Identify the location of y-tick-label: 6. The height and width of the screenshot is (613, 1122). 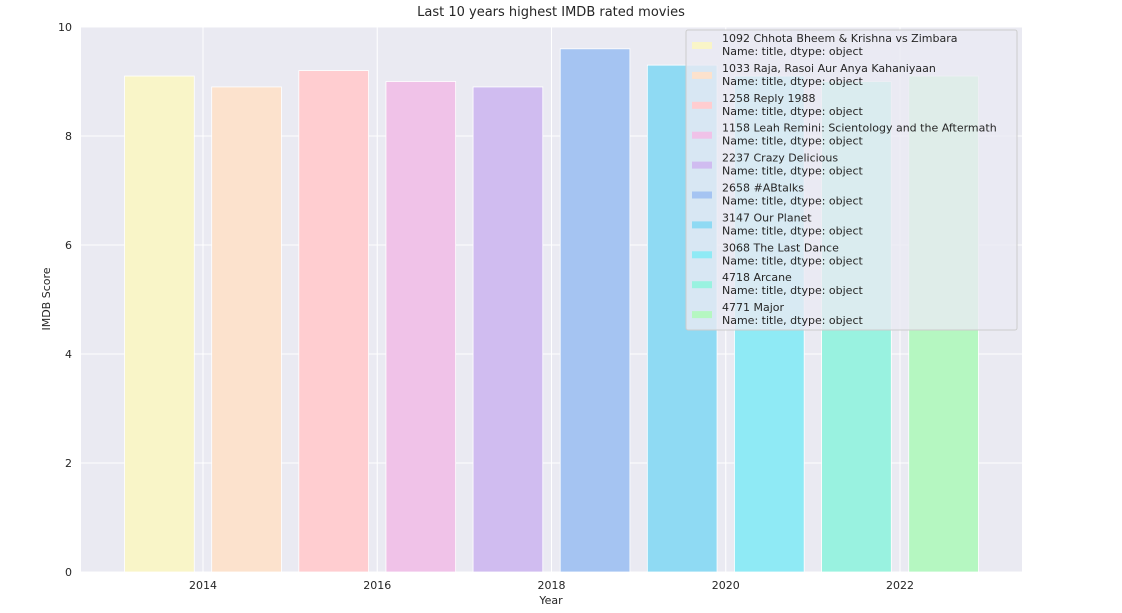
(68, 245).